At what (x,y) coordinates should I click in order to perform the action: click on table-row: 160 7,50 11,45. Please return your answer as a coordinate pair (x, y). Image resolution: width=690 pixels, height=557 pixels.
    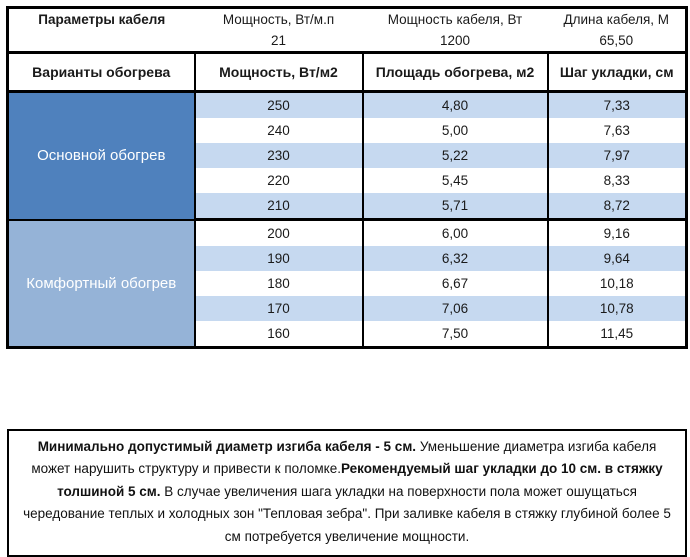
    Looking at the image, I should click on (348, 334).